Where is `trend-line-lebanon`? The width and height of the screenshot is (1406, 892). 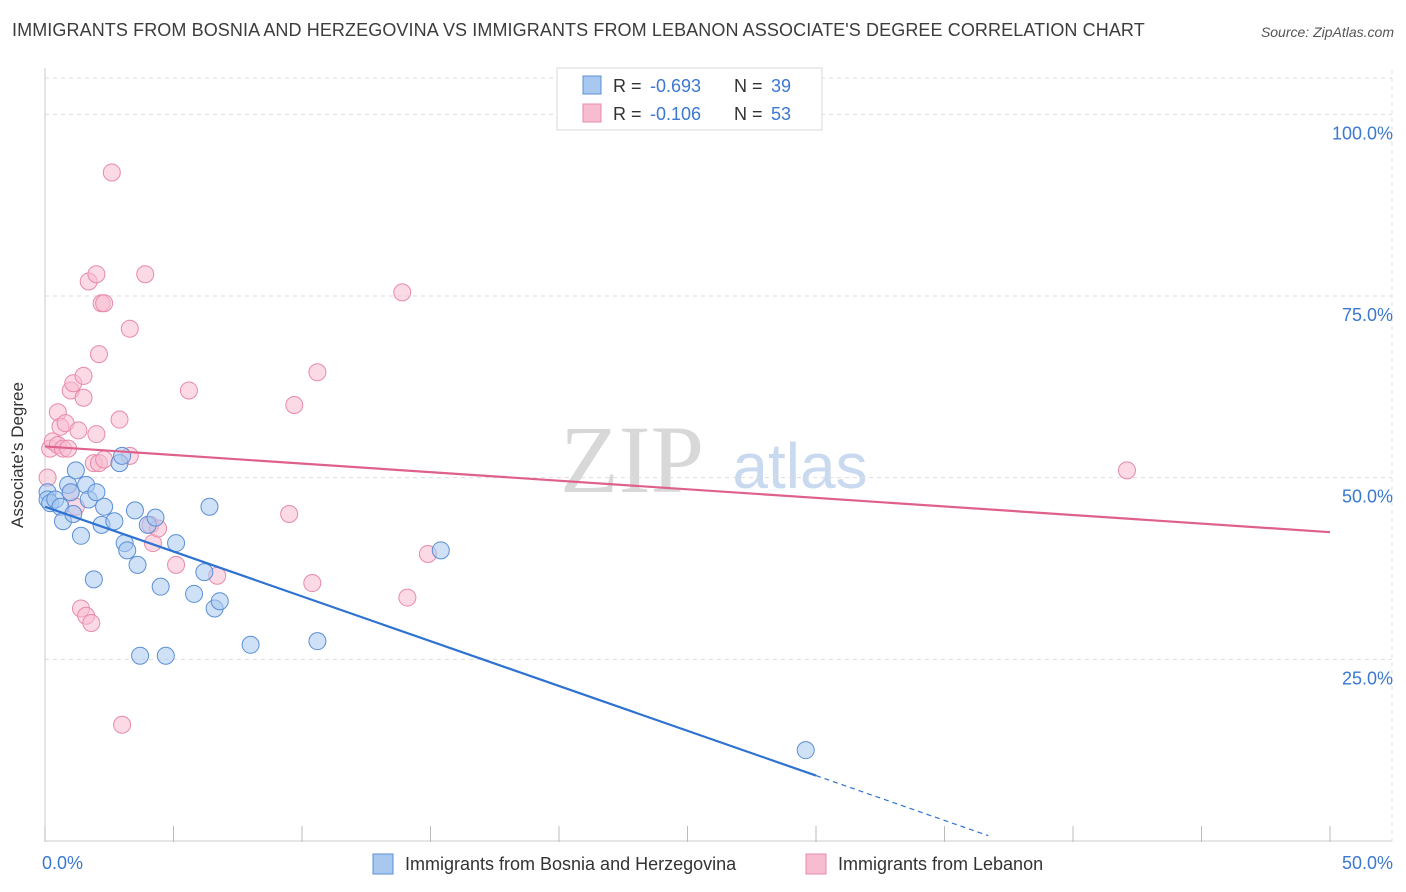 trend-line-lebanon is located at coordinates (687, 489).